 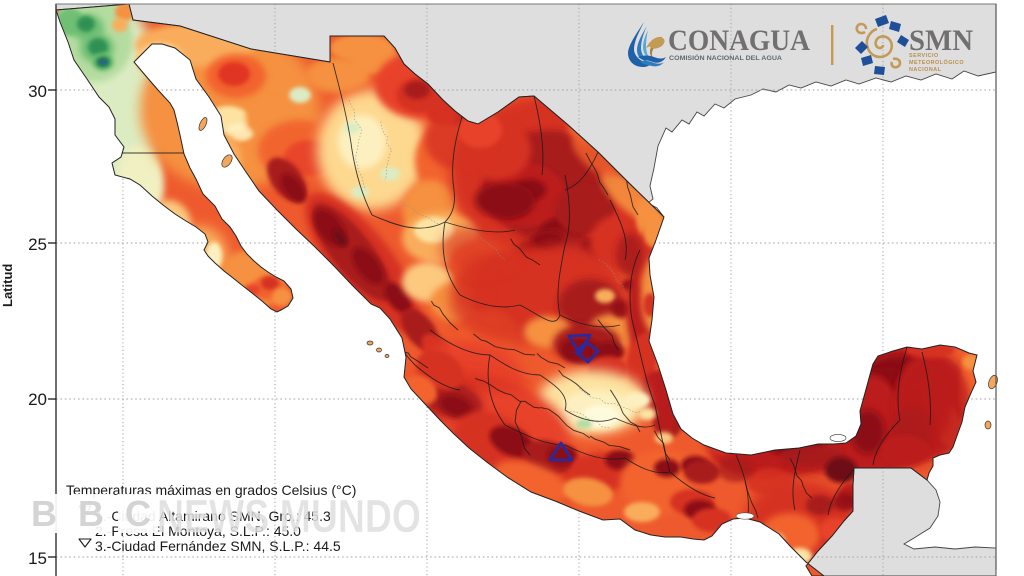 I want to click on svg-text: COMISIÓN NACIONAL DEL AGUA, so click(x=725, y=57).